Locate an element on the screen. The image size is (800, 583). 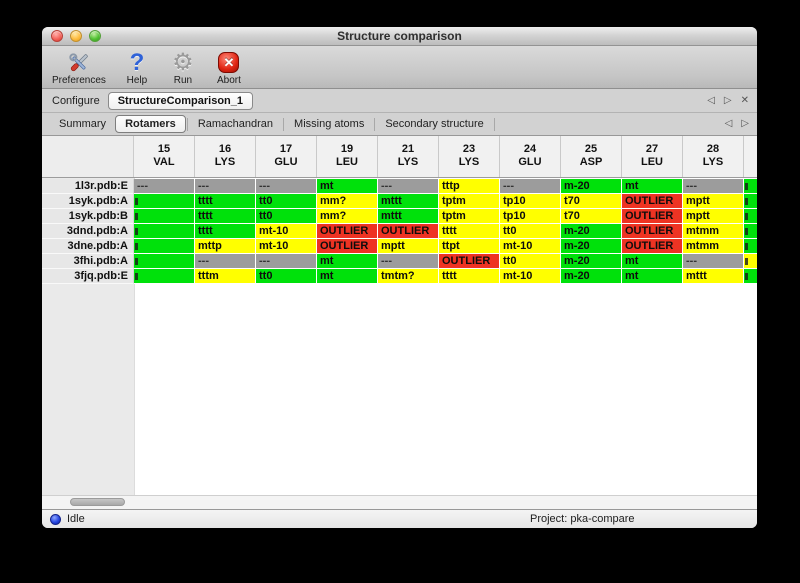
column-header: 25 ASP is located at coordinates (591, 156).